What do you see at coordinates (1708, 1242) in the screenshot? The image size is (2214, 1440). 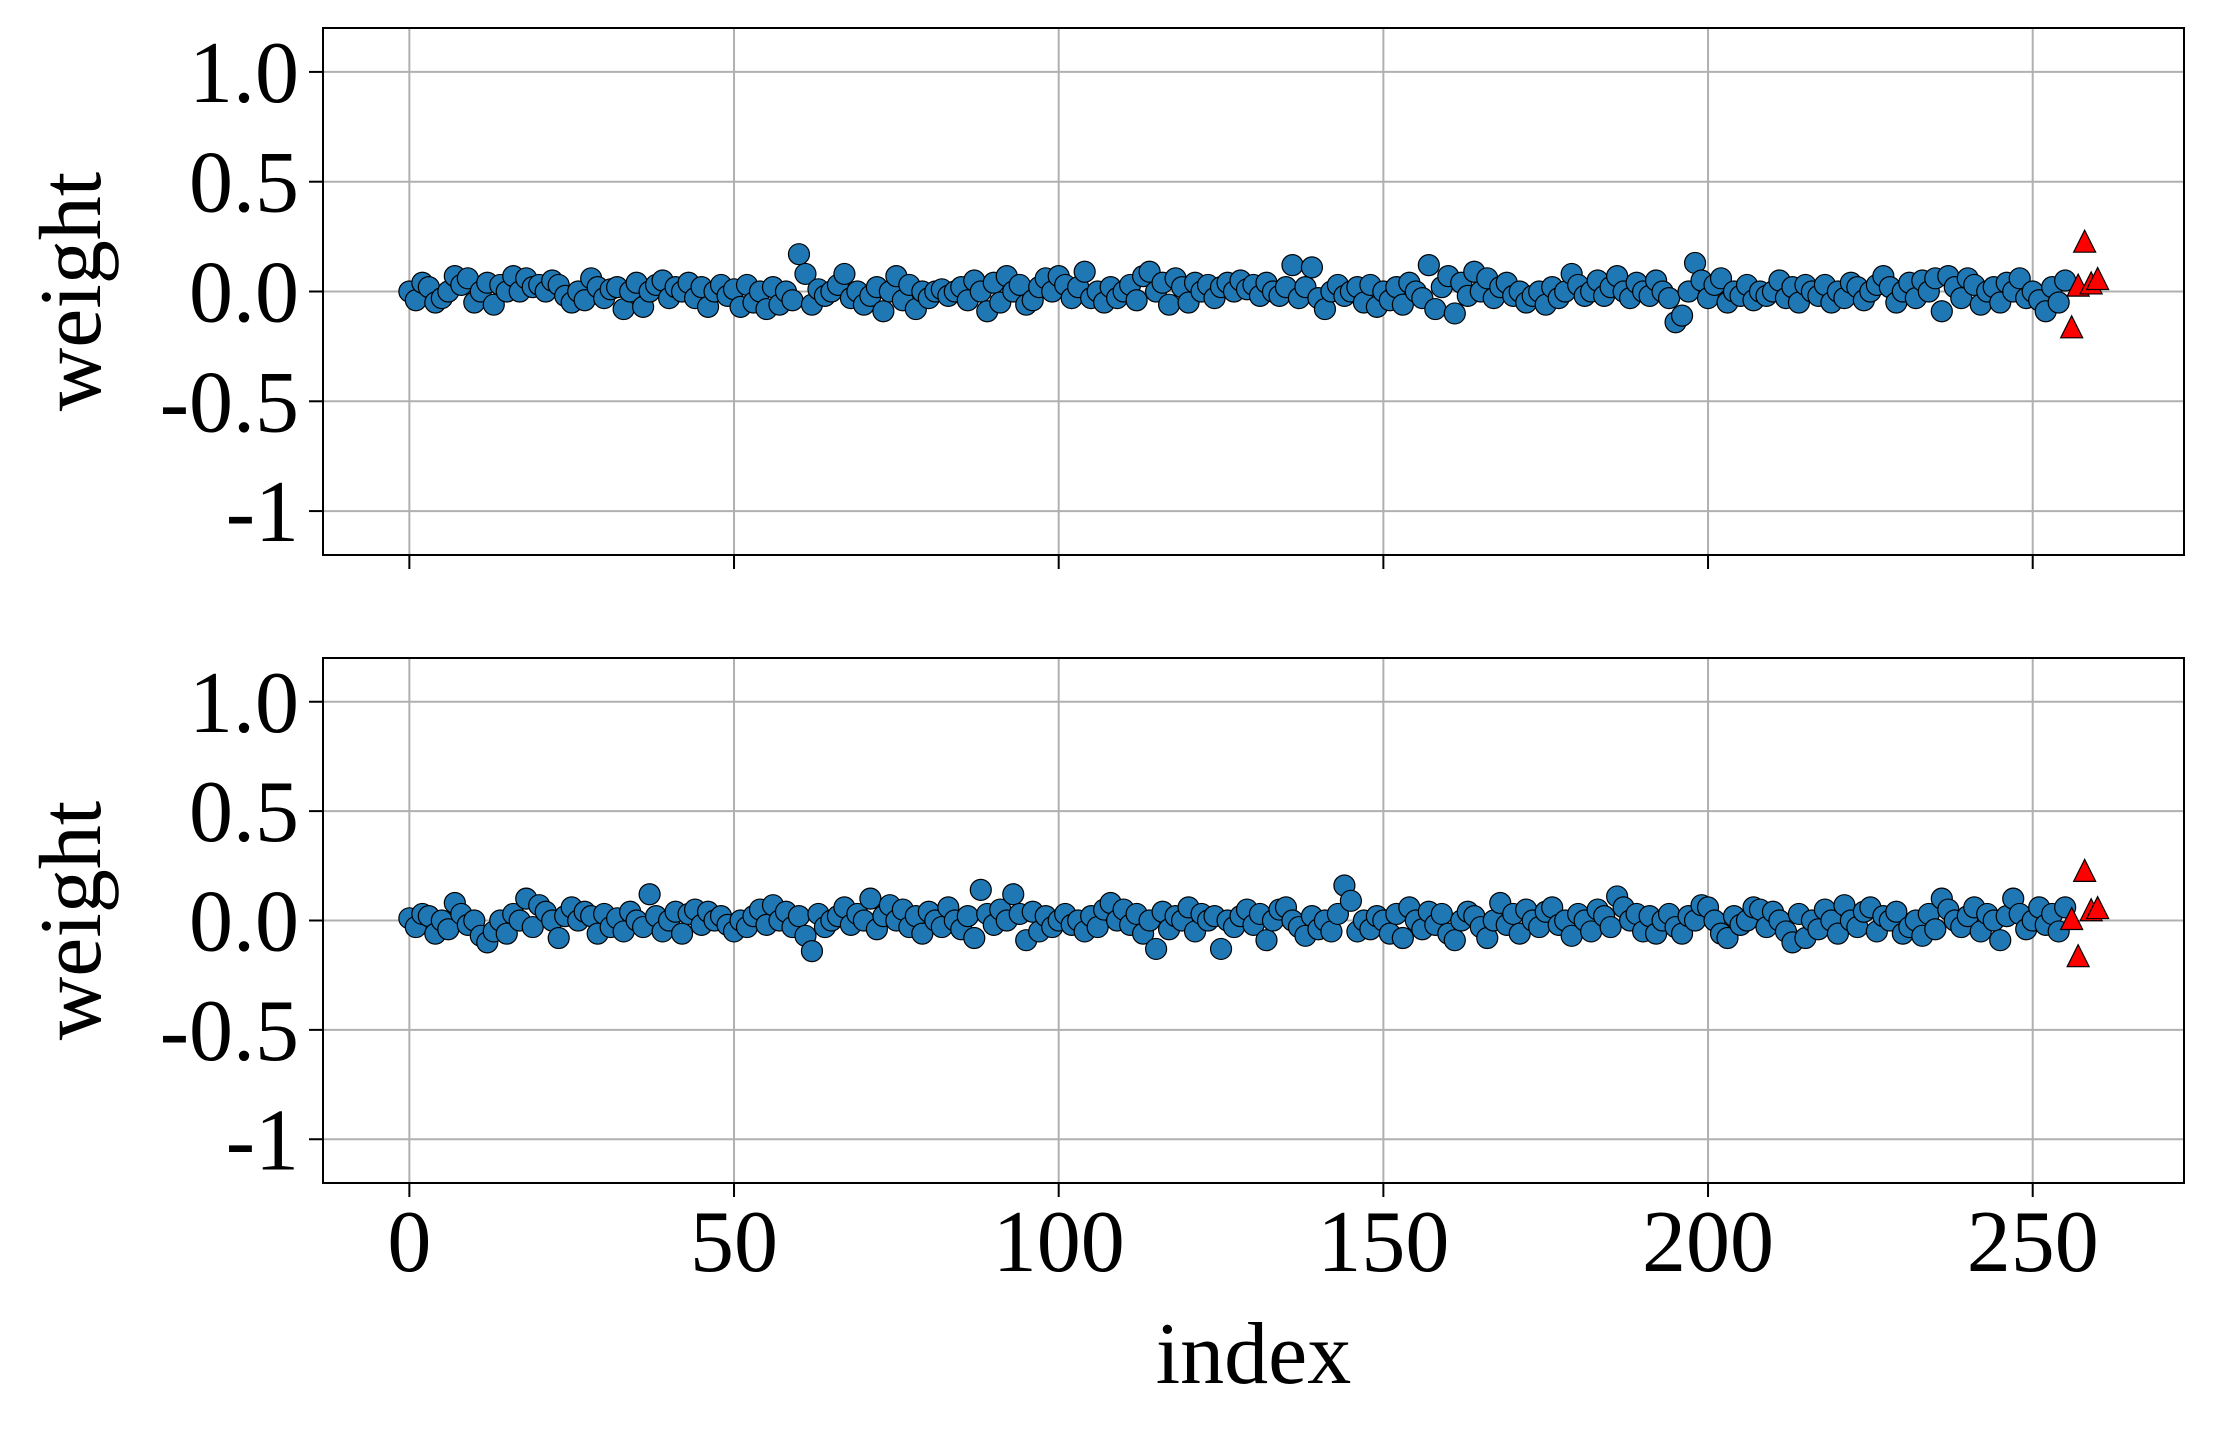 I see `x-tick-label: 200` at bounding box center [1708, 1242].